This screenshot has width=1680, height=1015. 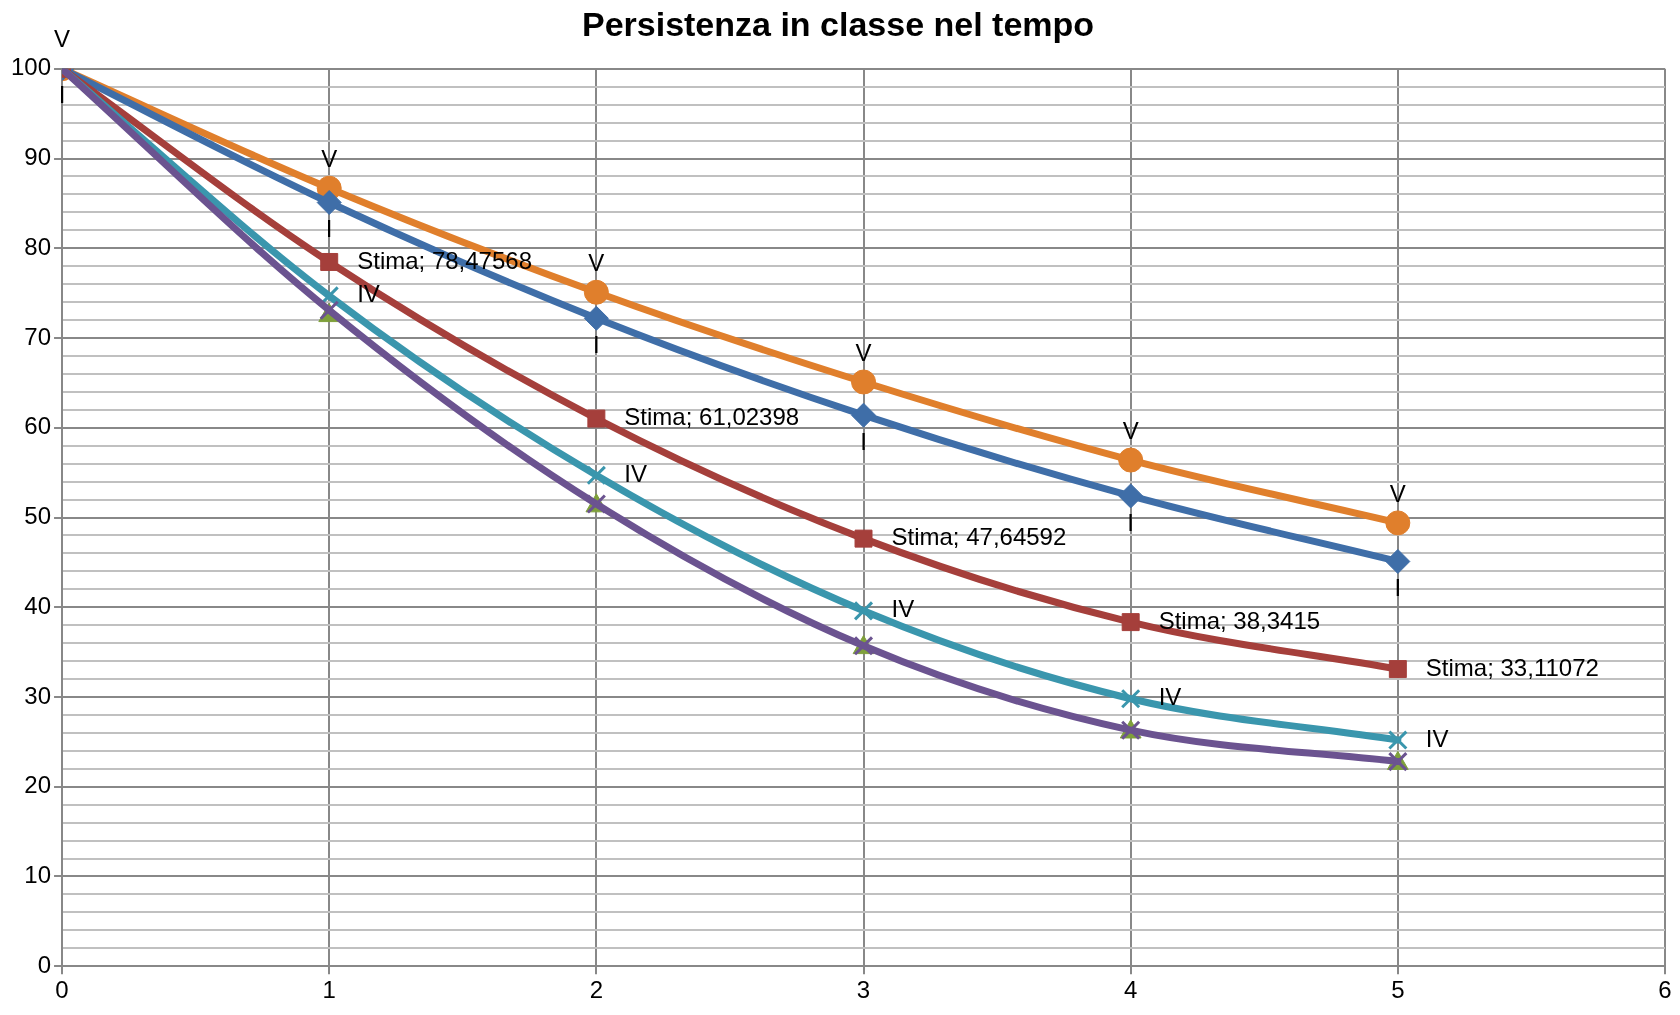 What do you see at coordinates (38, 336) in the screenshot?
I see `y-tick-label: 70` at bounding box center [38, 336].